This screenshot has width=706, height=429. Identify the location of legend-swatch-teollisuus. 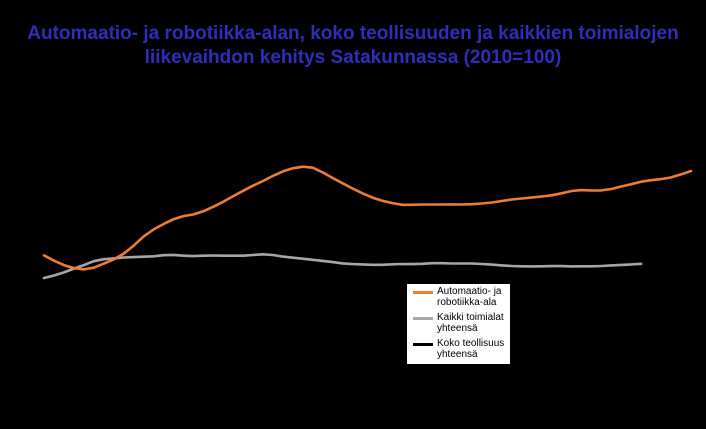
(423, 344).